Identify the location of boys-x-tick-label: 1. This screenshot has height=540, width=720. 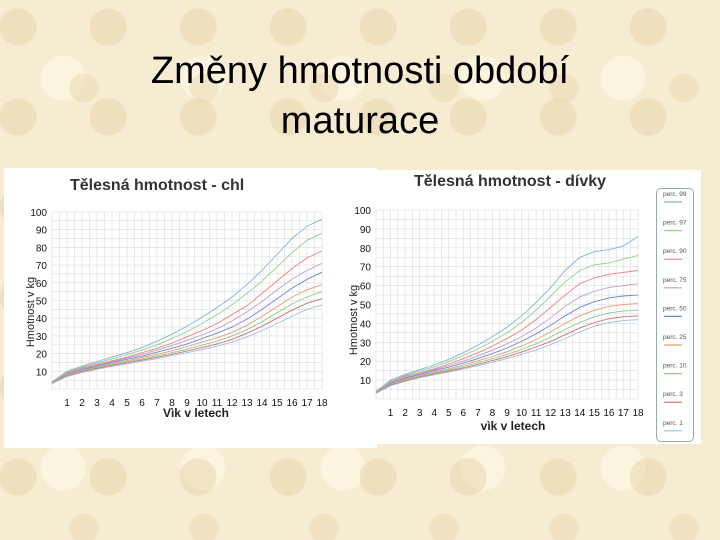
(67, 403).